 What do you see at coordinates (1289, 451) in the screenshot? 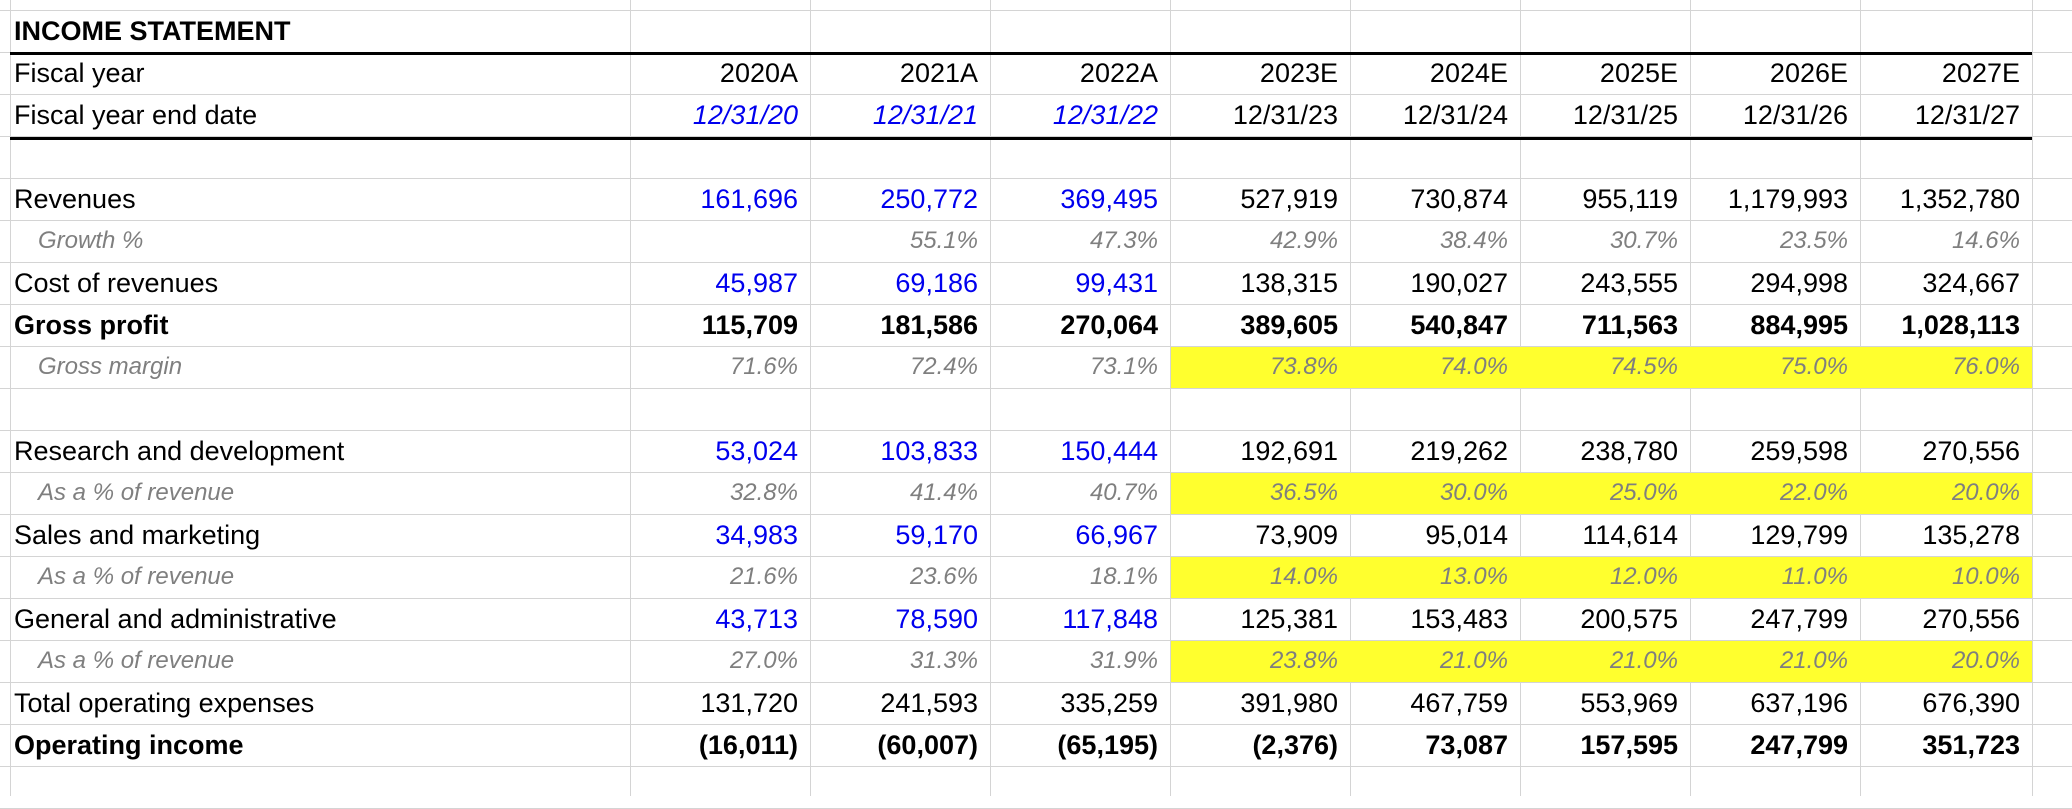
I see `value-cell: 192,691` at bounding box center [1289, 451].